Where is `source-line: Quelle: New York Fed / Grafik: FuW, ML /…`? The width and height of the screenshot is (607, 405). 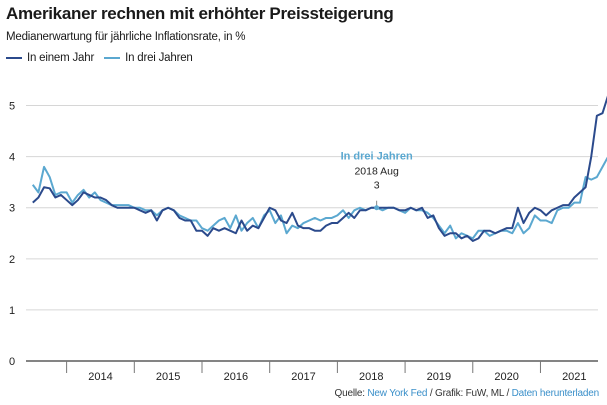
source-line: Quelle: New York Fed / Grafik: FuW, ML /… is located at coordinates (467, 393).